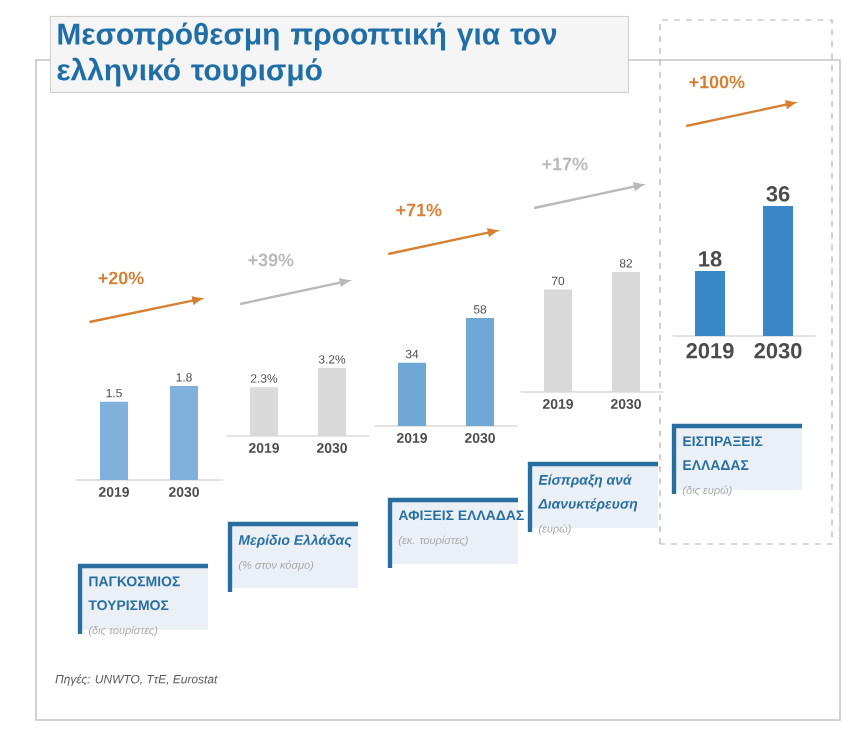  I want to click on text: +17%, so click(565, 164).